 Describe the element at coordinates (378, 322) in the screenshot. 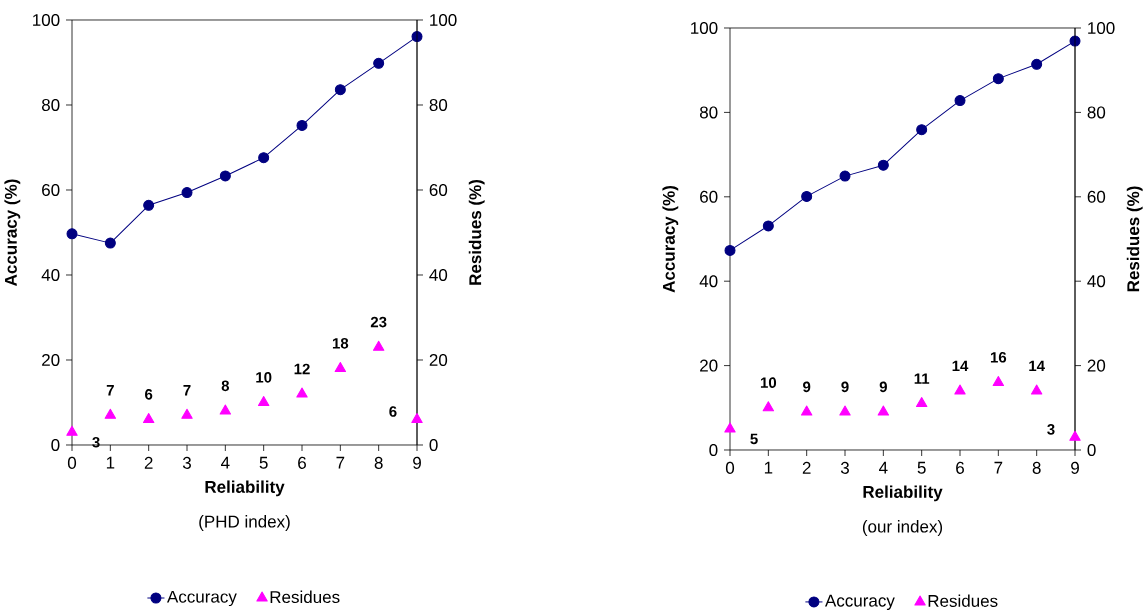

I see `data-label: 23` at that location.